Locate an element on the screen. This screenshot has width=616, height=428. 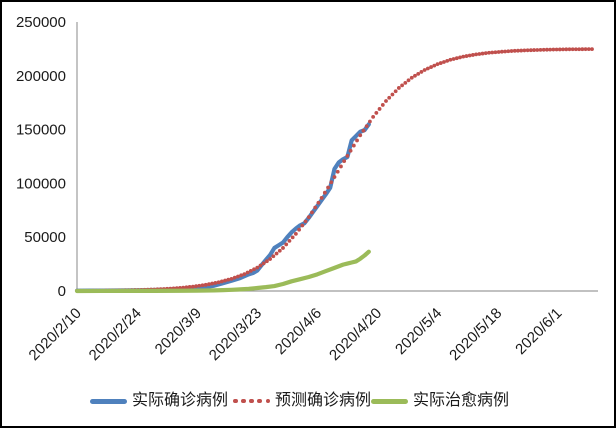
legend-label-actual-confirmed: 实际确诊病例 is located at coordinates (180, 400).